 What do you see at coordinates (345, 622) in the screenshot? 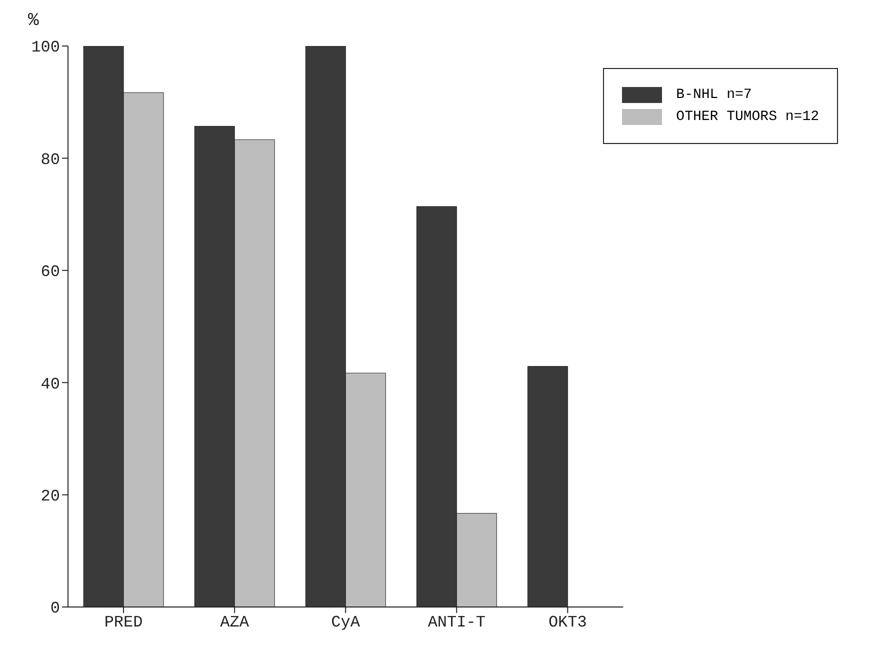
I see `x-tick-label: CyA` at bounding box center [345, 622].